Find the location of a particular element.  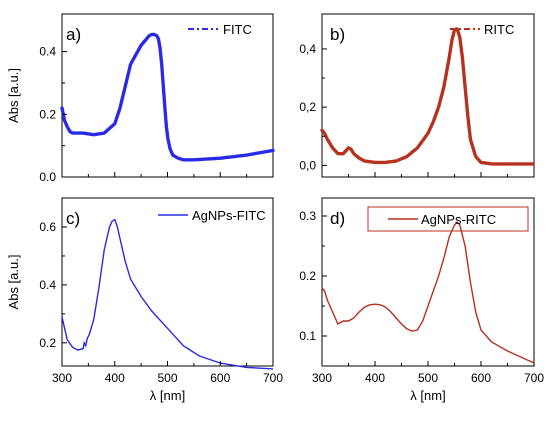

y-ticks: 0.0 0.2 0.4 is located at coordinates (53, 114).